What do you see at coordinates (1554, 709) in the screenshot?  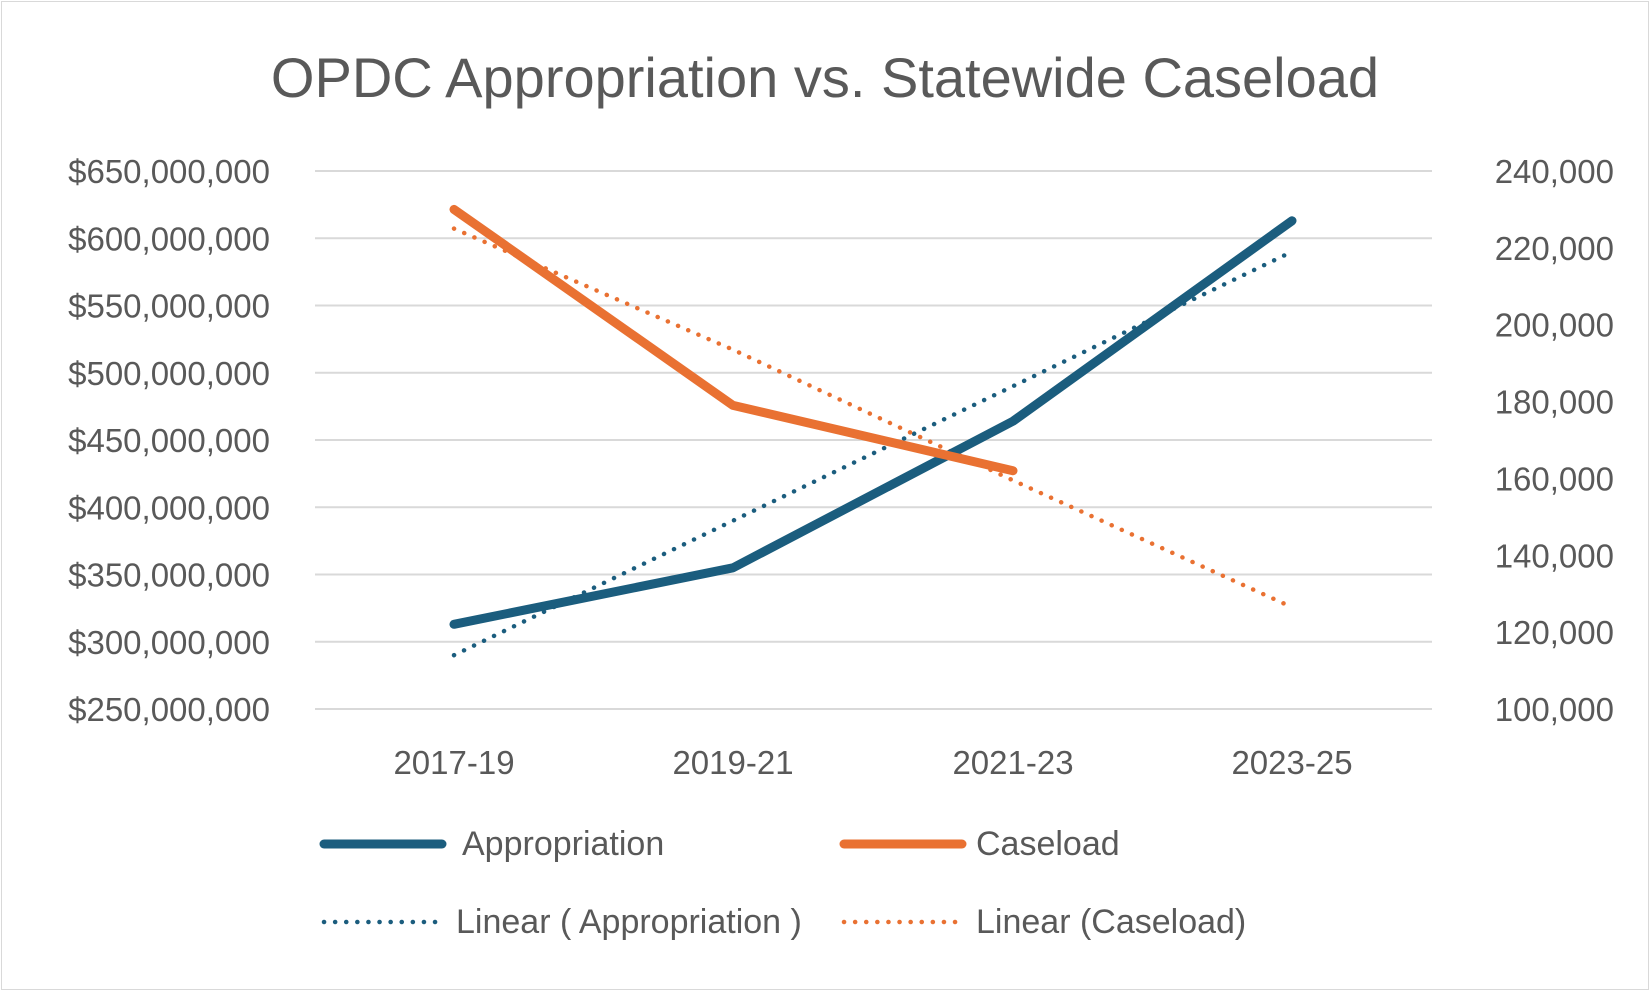 I see `right-tick-label: 100,000` at bounding box center [1554, 709].